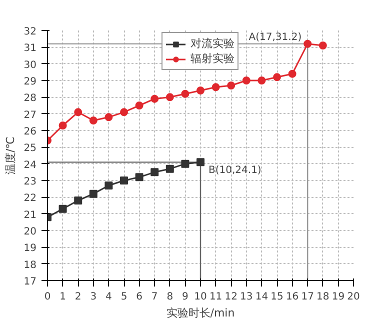 Image resolution: width=373 pixels, height=322 pixels. Describe the element at coordinates (353, 297) in the screenshot. I see `x-tick-label: 20` at that location.